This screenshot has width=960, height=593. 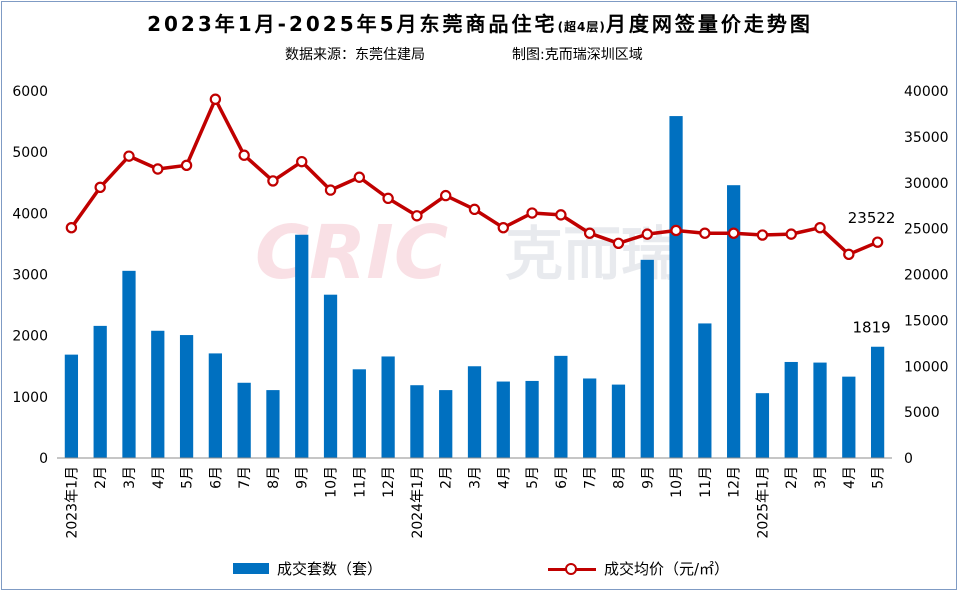 I want to click on y-right-tick-label: 30000, so click(x=926, y=184).